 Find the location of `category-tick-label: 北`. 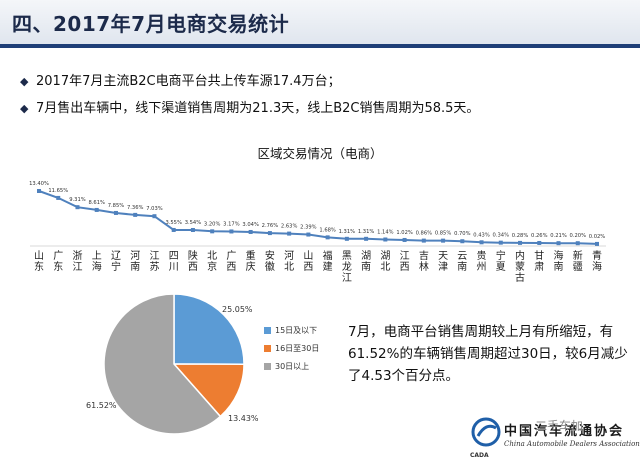

category-tick-label: 北 is located at coordinates (289, 267).